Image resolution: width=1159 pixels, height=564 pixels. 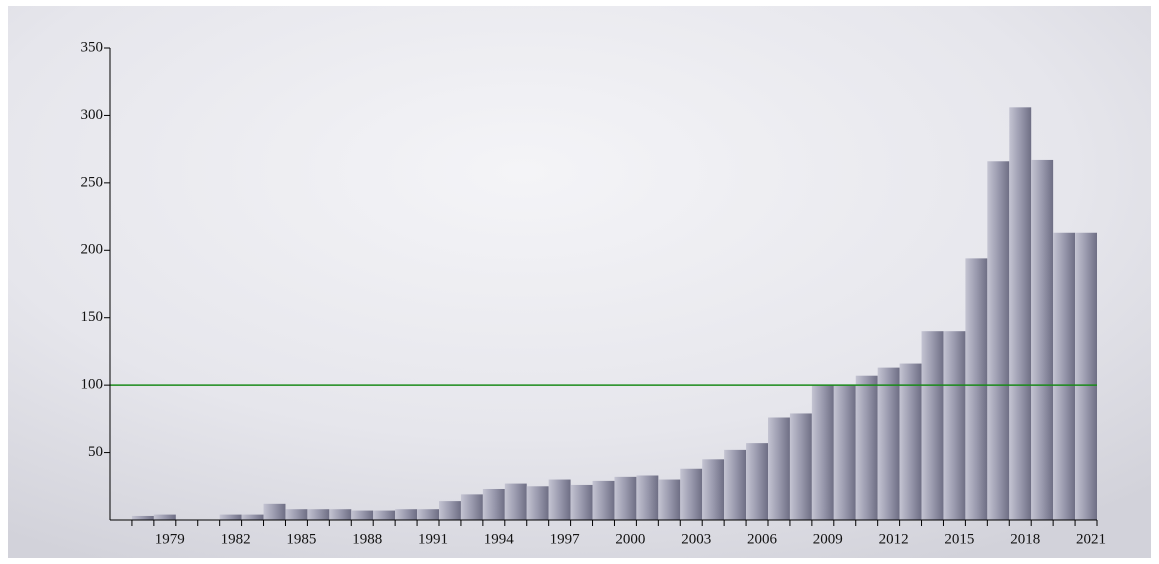 What do you see at coordinates (499, 539) in the screenshot?
I see `x-tick-label: 1994` at bounding box center [499, 539].